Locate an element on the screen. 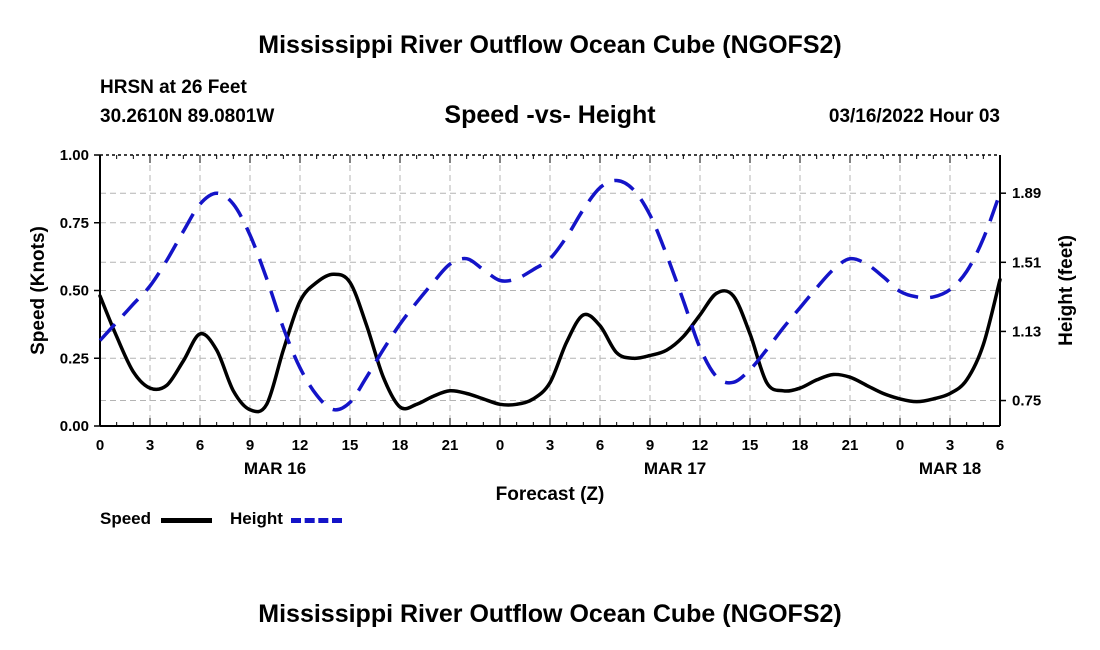 This screenshot has width=1100, height=650. x-axis-title: Forecast (Z) is located at coordinates (550, 494).